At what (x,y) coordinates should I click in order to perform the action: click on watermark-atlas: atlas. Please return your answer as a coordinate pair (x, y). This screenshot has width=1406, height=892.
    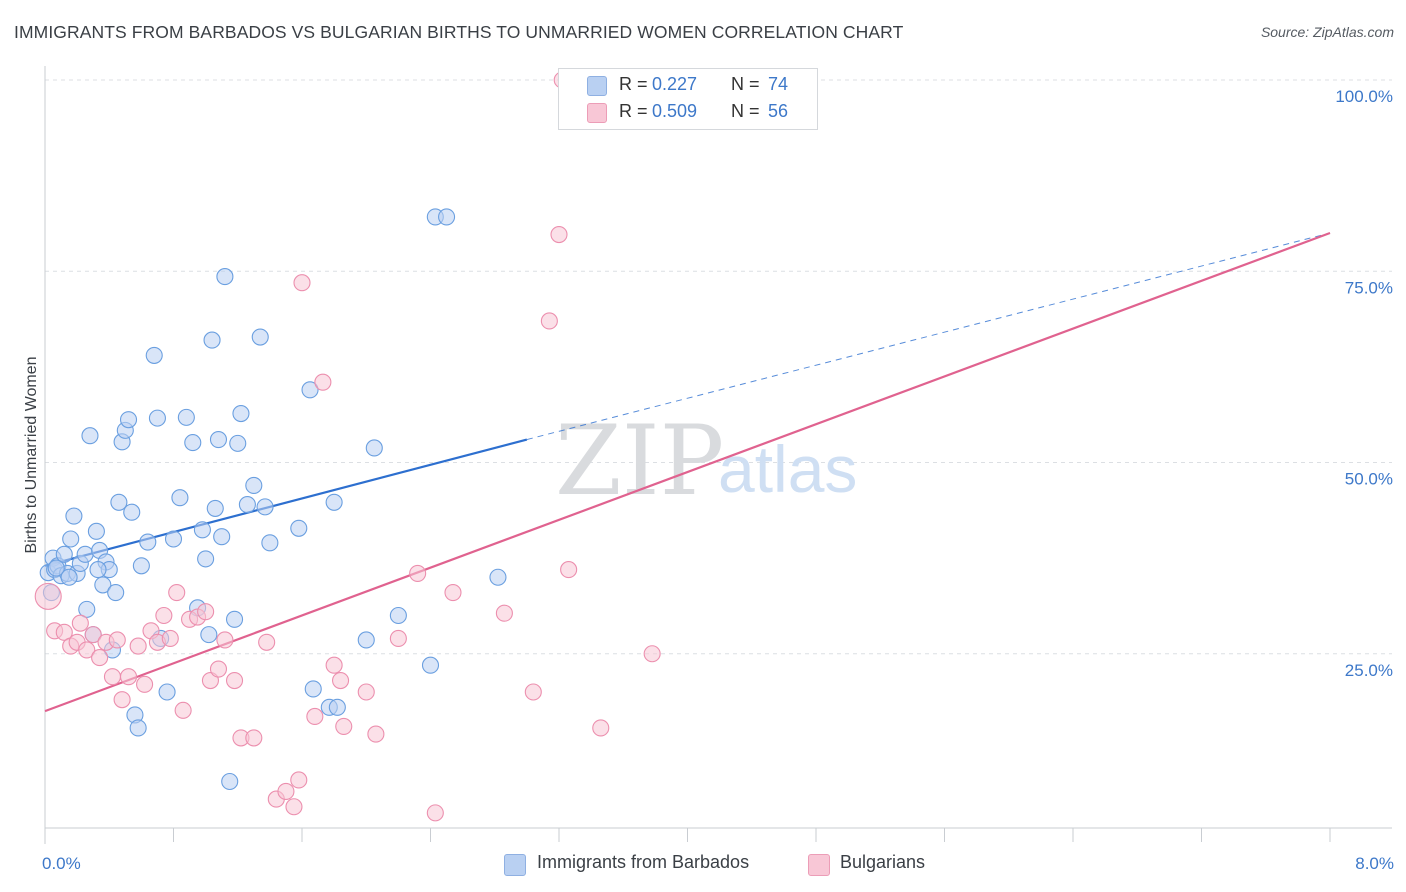
    Looking at the image, I should click on (787, 469).